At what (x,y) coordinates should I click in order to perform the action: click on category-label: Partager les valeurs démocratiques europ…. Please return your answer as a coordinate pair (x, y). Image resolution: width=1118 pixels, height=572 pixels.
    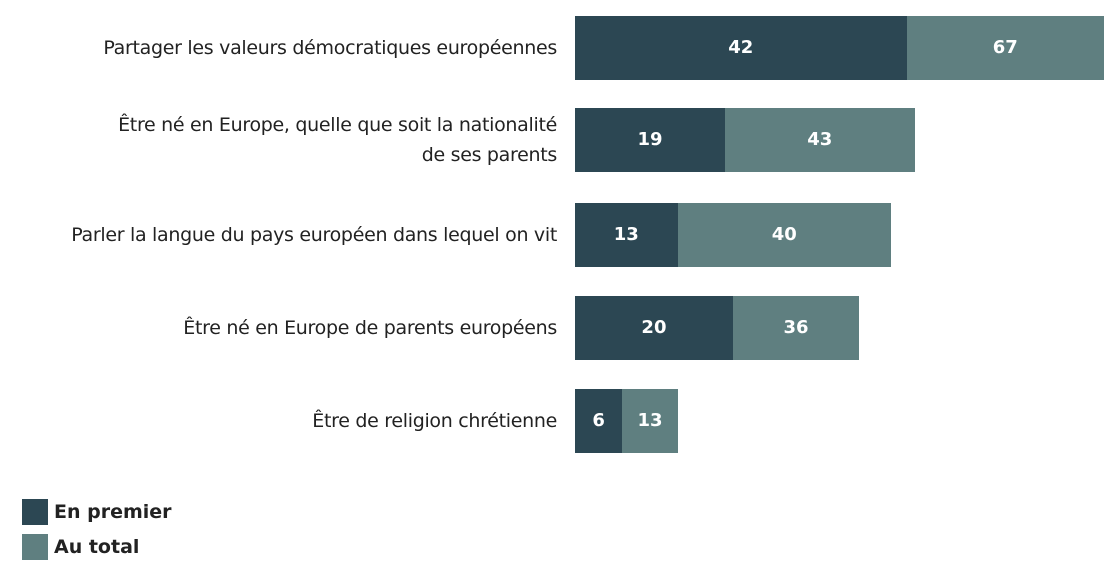
    Looking at the image, I should click on (330, 48).